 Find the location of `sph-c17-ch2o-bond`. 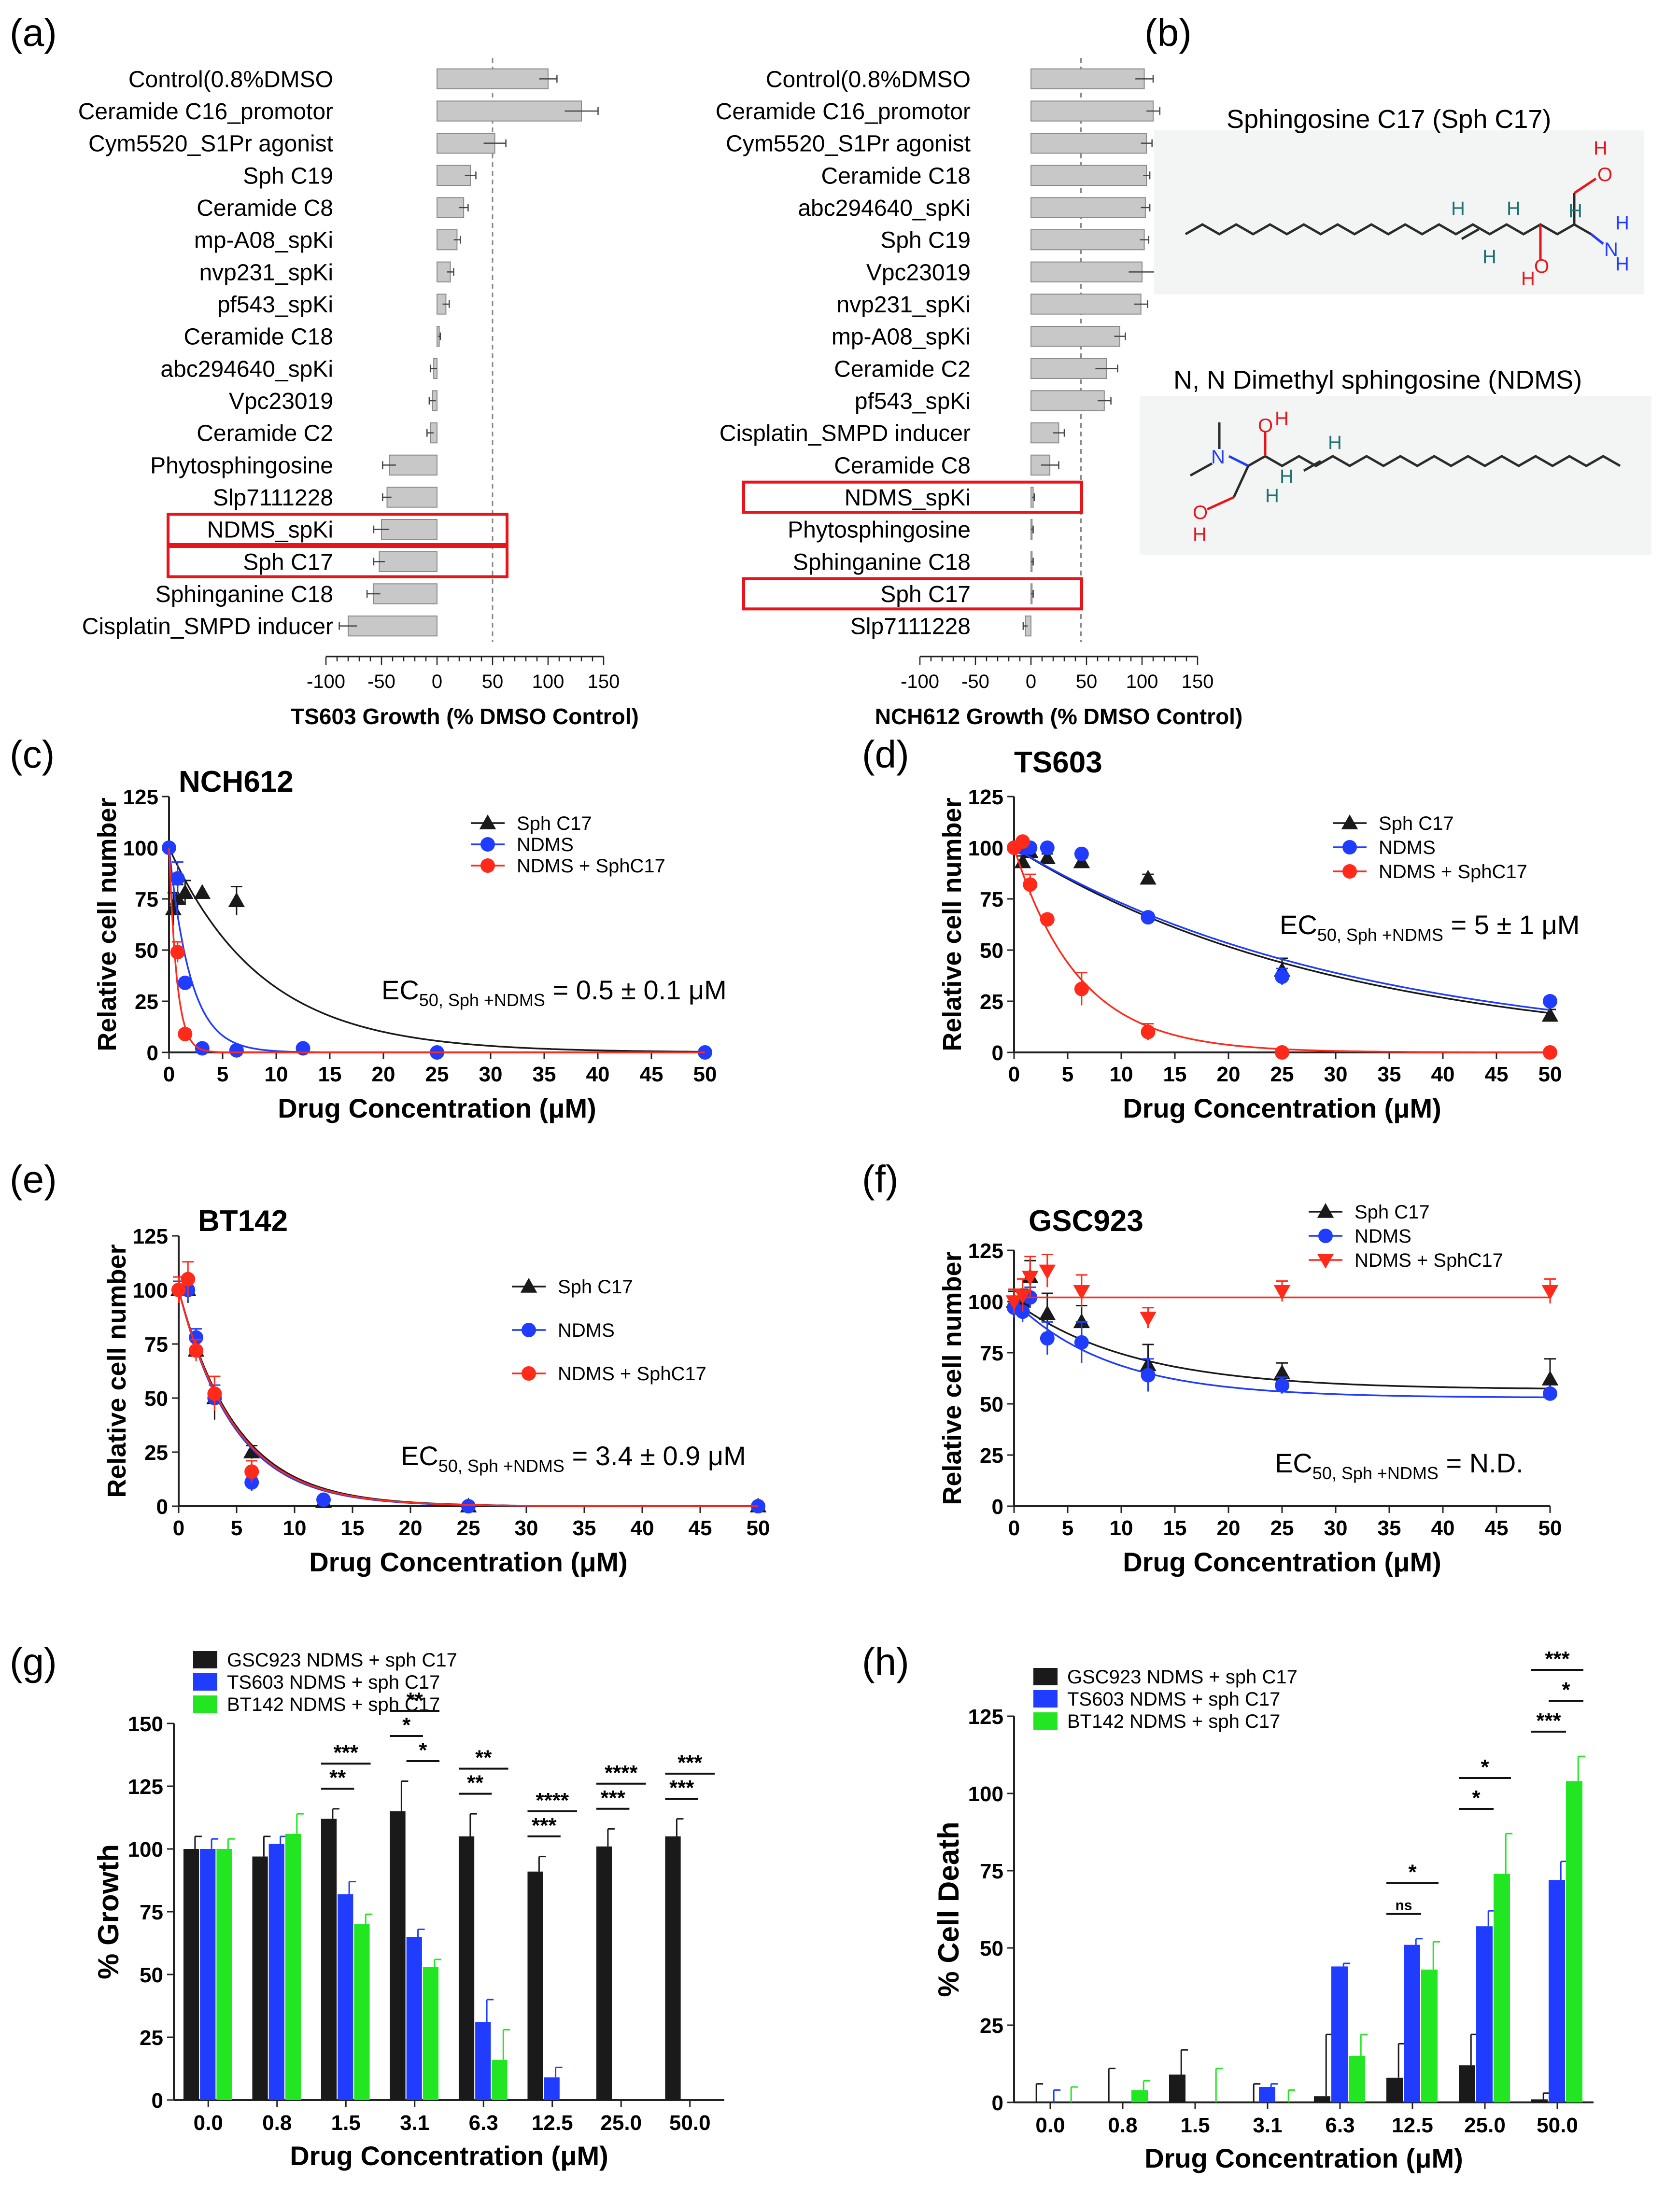

sph-c17-ch2o-bond is located at coordinates (1585, 186).